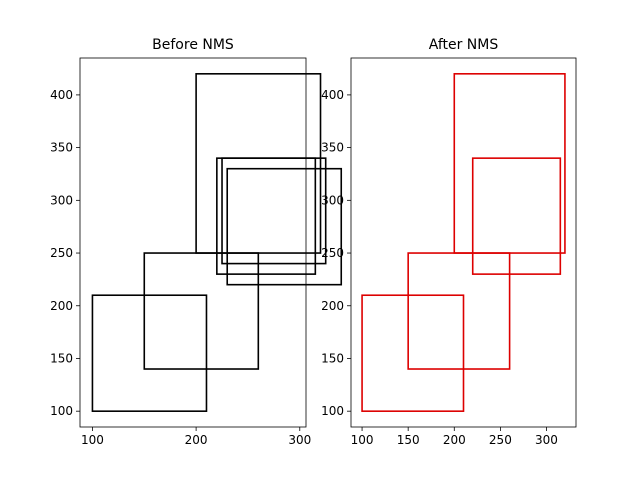  Describe the element at coordinates (500, 440) in the screenshot. I see `x-tick-label: 250` at that location.